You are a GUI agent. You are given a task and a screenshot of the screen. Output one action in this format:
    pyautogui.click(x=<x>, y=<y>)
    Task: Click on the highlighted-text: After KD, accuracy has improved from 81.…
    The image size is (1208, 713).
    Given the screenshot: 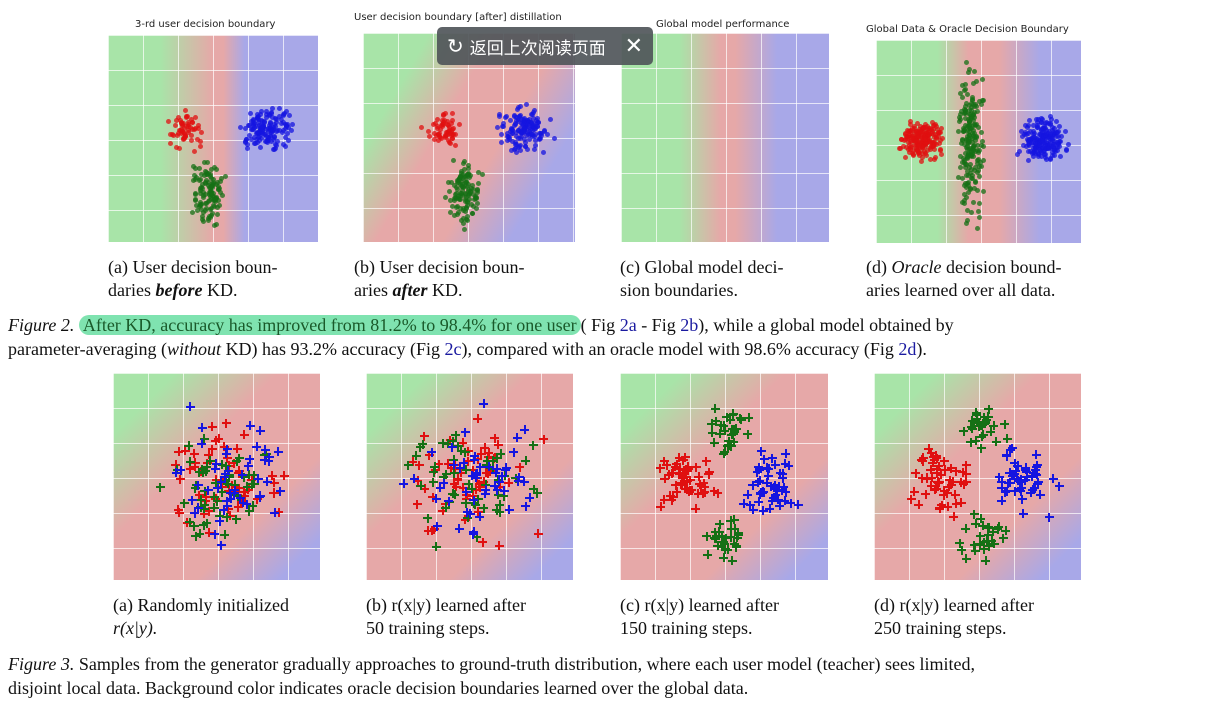 What is the action you would take?
    pyautogui.click(x=329, y=325)
    